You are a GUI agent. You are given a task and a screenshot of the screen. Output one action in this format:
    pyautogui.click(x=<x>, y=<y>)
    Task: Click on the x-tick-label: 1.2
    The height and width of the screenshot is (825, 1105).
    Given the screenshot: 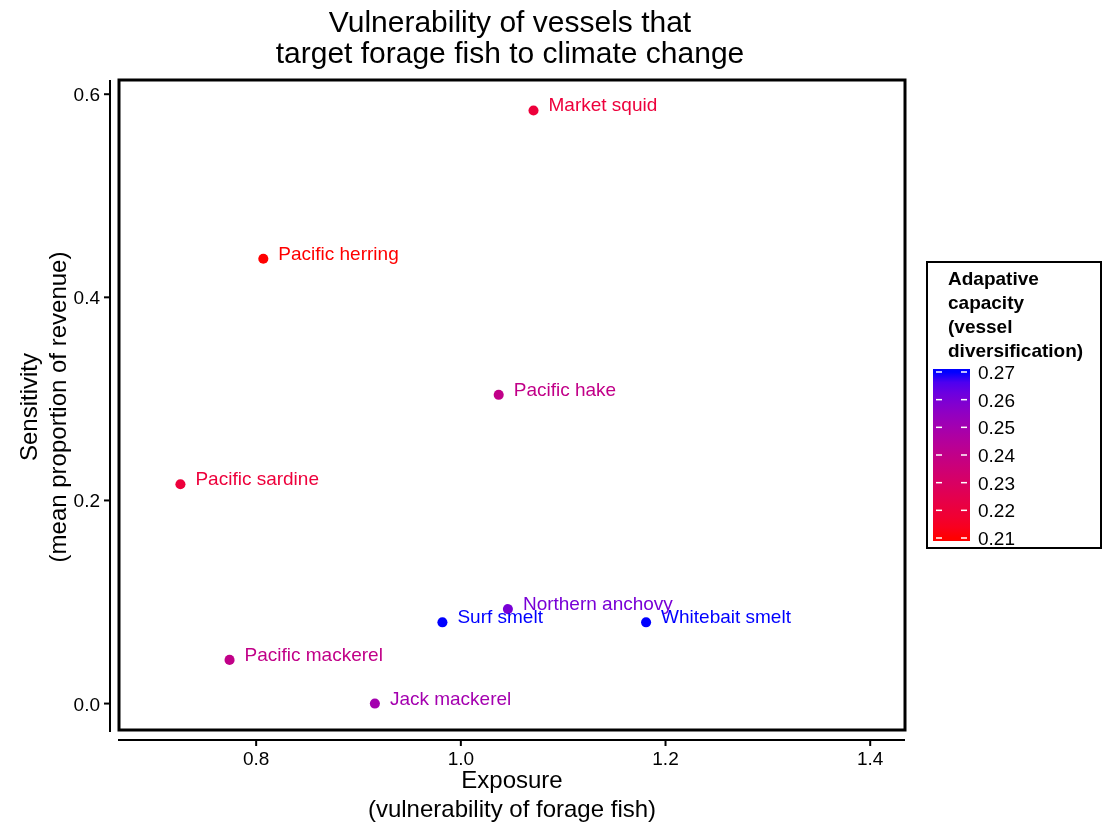 What is the action you would take?
    pyautogui.click(x=665, y=758)
    